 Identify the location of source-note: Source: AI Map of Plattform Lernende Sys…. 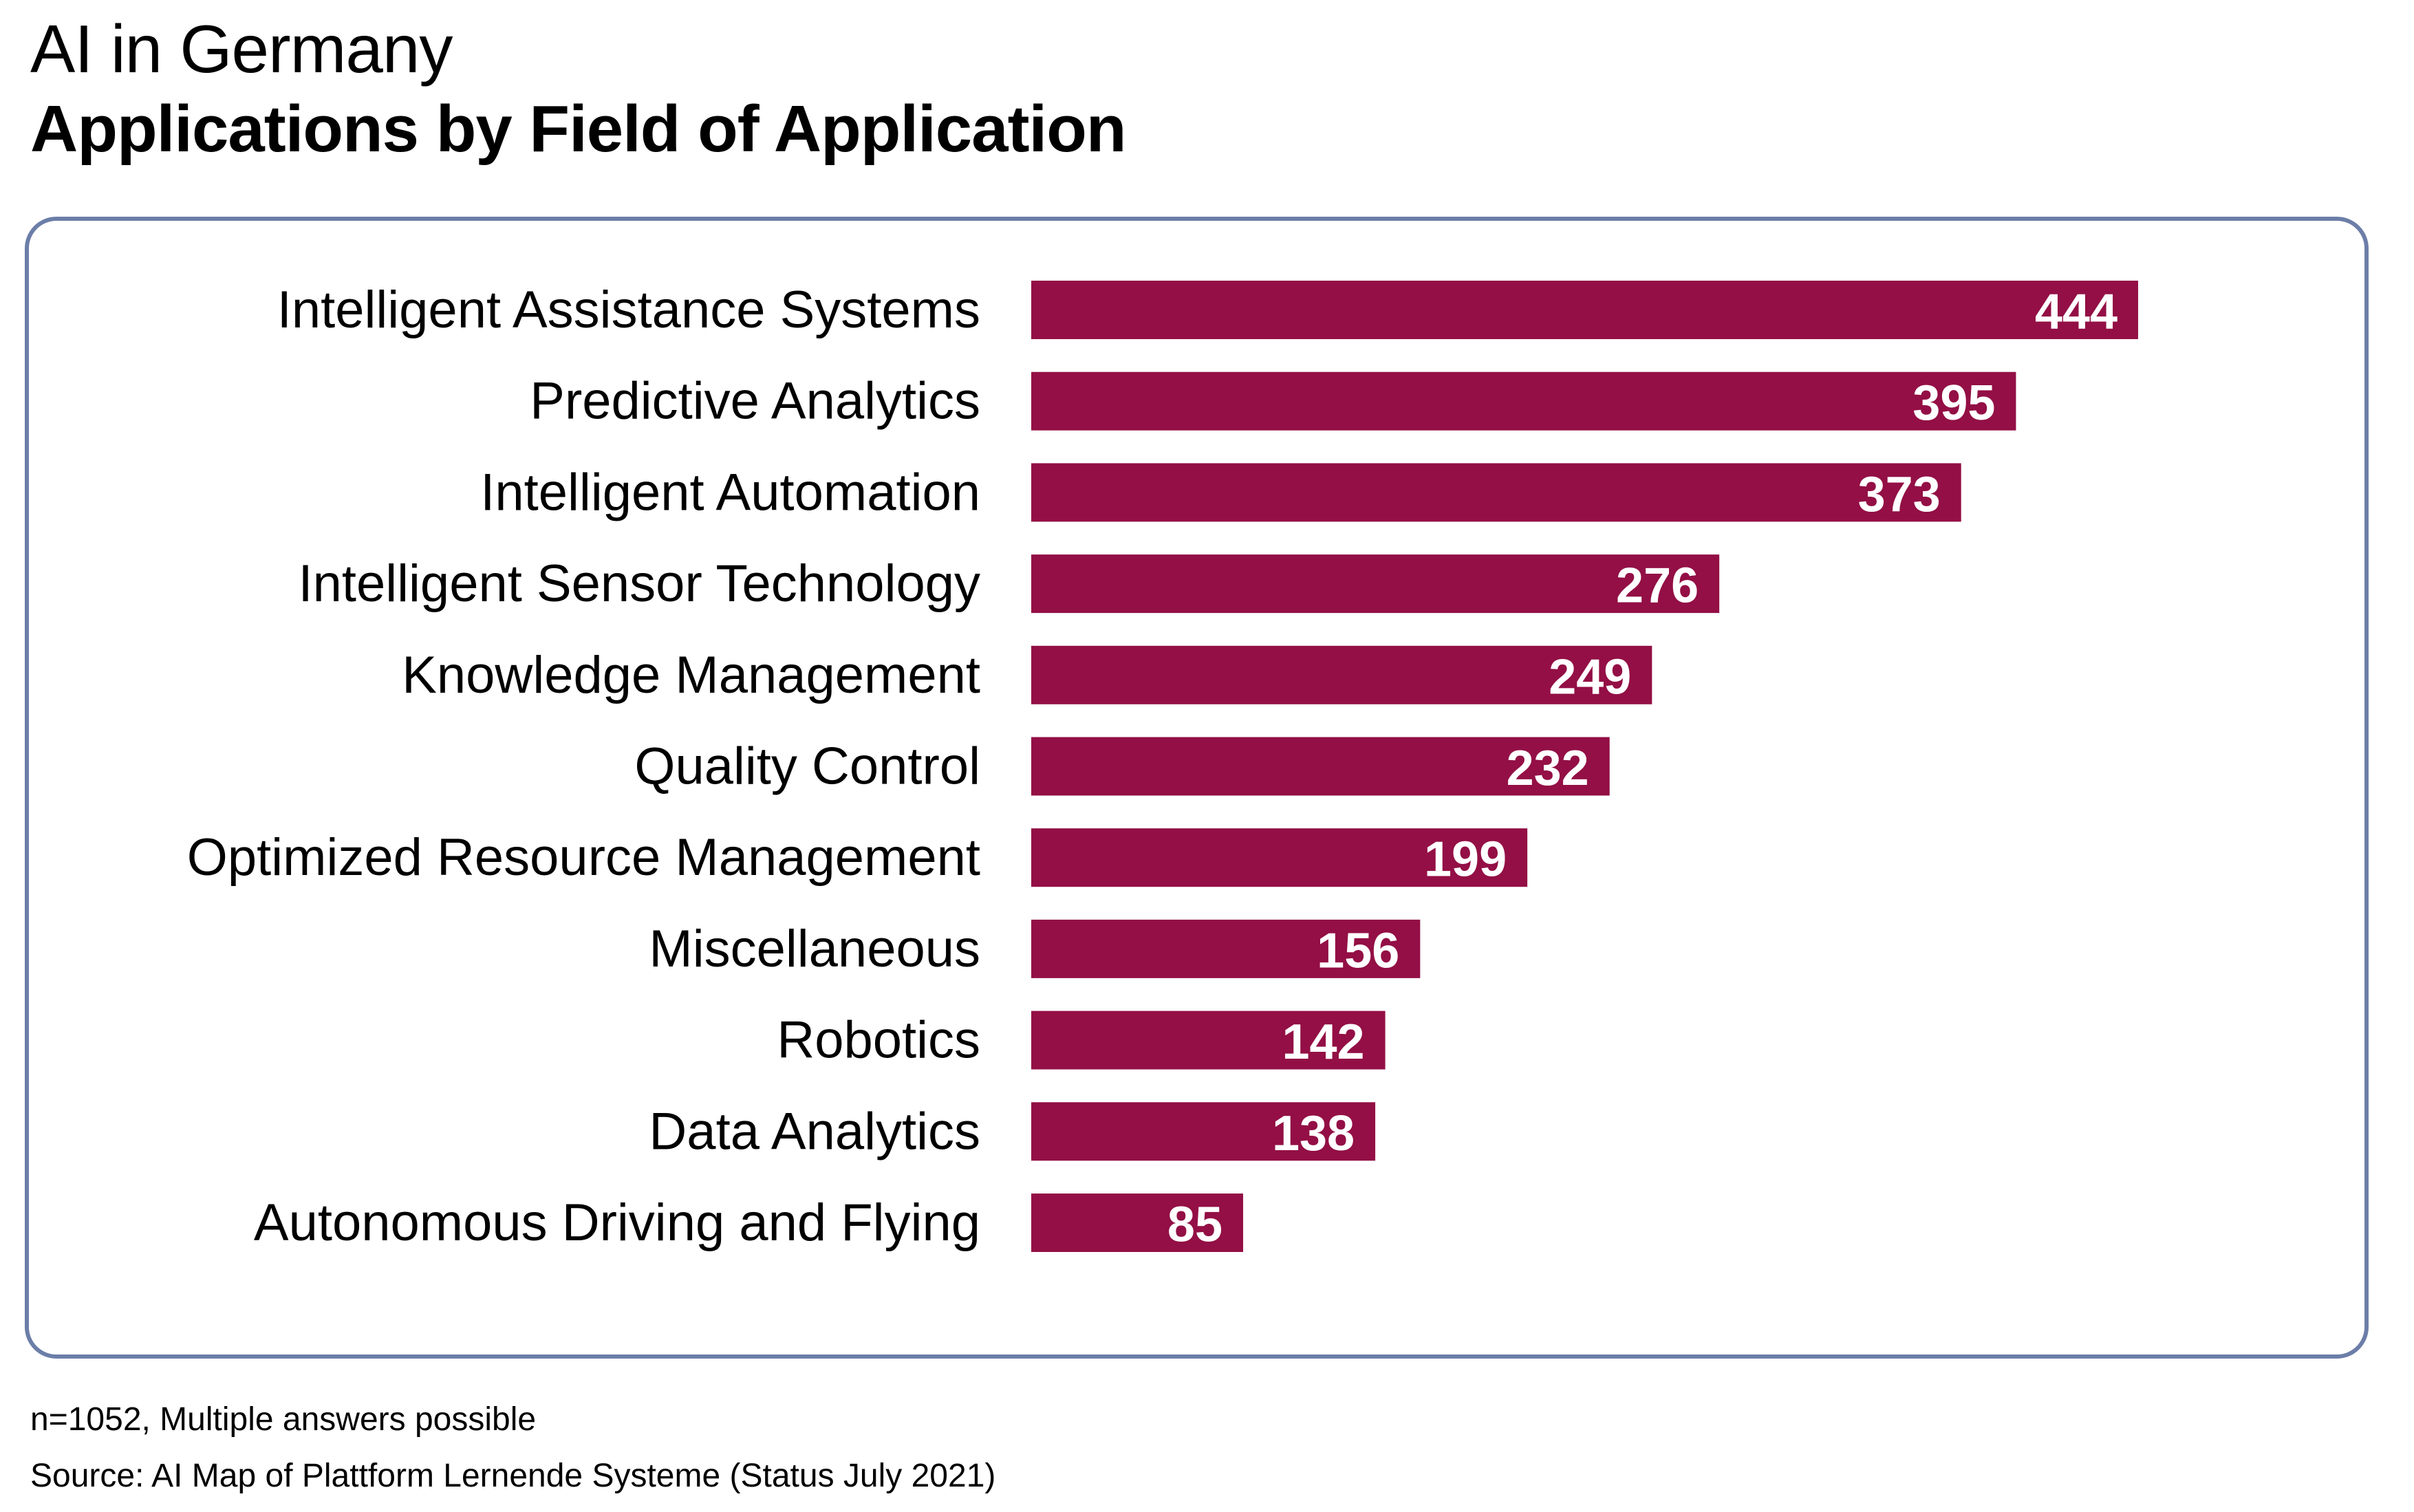
(513, 1476).